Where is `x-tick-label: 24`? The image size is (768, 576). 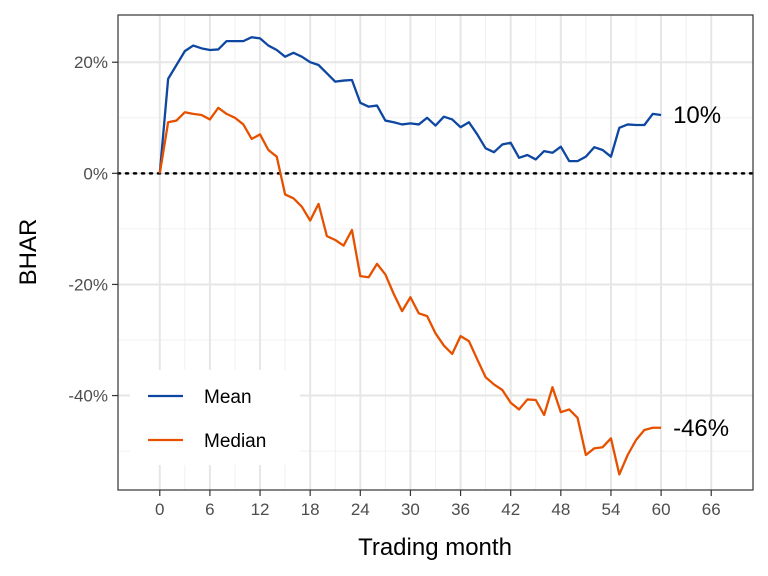
x-tick-label: 24 is located at coordinates (360, 509).